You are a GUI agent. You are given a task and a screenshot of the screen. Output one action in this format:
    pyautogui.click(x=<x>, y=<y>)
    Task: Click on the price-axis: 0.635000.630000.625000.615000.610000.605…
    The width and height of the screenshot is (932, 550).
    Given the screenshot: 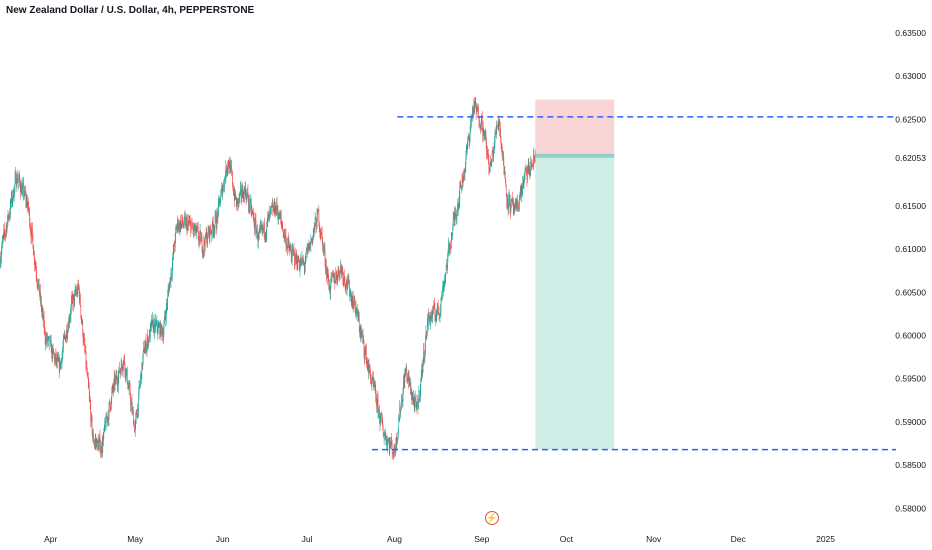 What is the action you would take?
    pyautogui.click(x=910, y=270)
    